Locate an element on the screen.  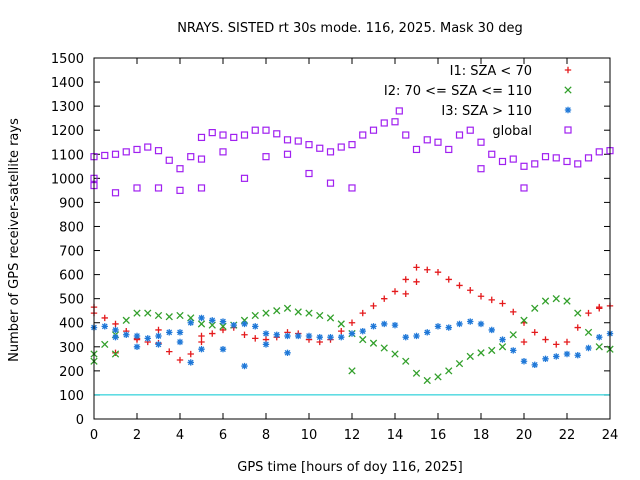
y-tick-label: 600 is located at coordinates (71, 276).